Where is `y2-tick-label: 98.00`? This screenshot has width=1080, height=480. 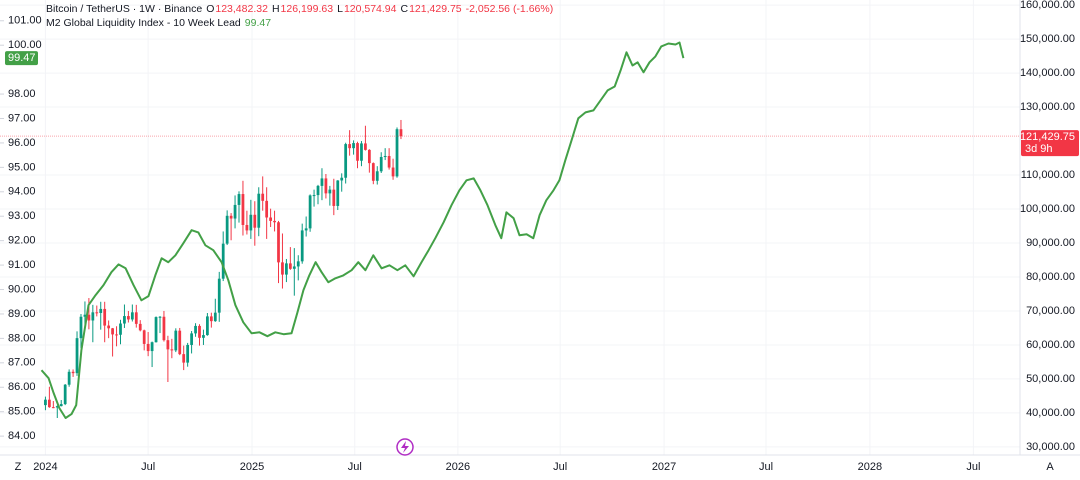
y2-tick-label: 98.00 is located at coordinates (22, 94).